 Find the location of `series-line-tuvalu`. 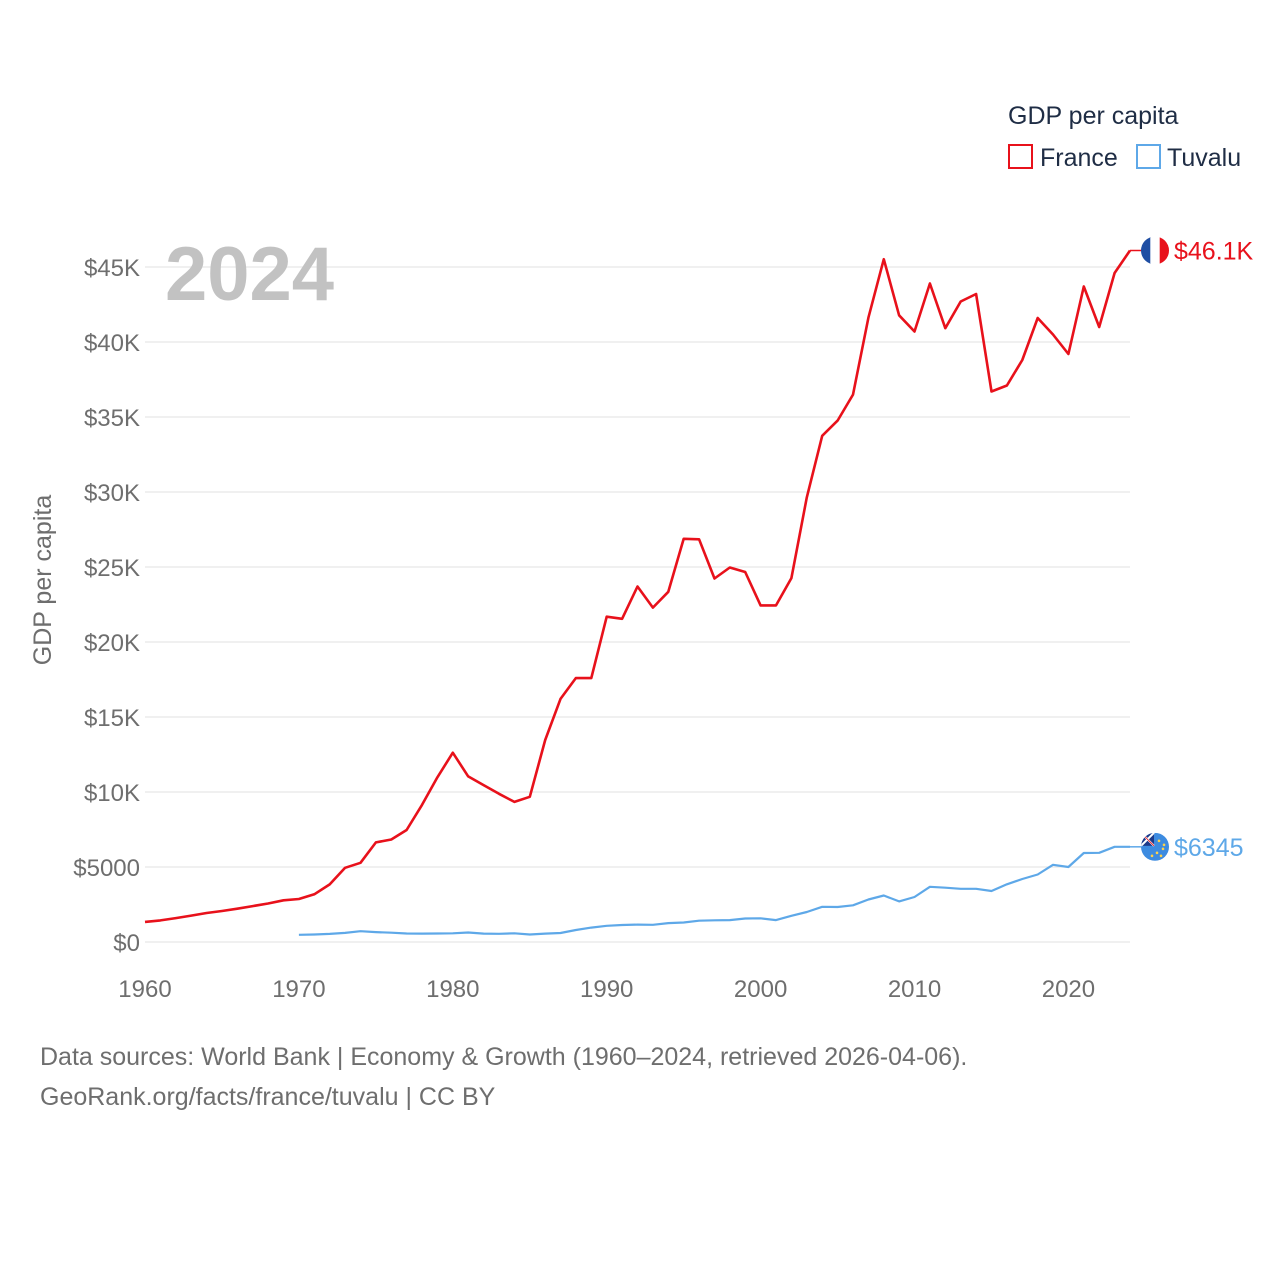

series-line-tuvalu is located at coordinates (714, 890).